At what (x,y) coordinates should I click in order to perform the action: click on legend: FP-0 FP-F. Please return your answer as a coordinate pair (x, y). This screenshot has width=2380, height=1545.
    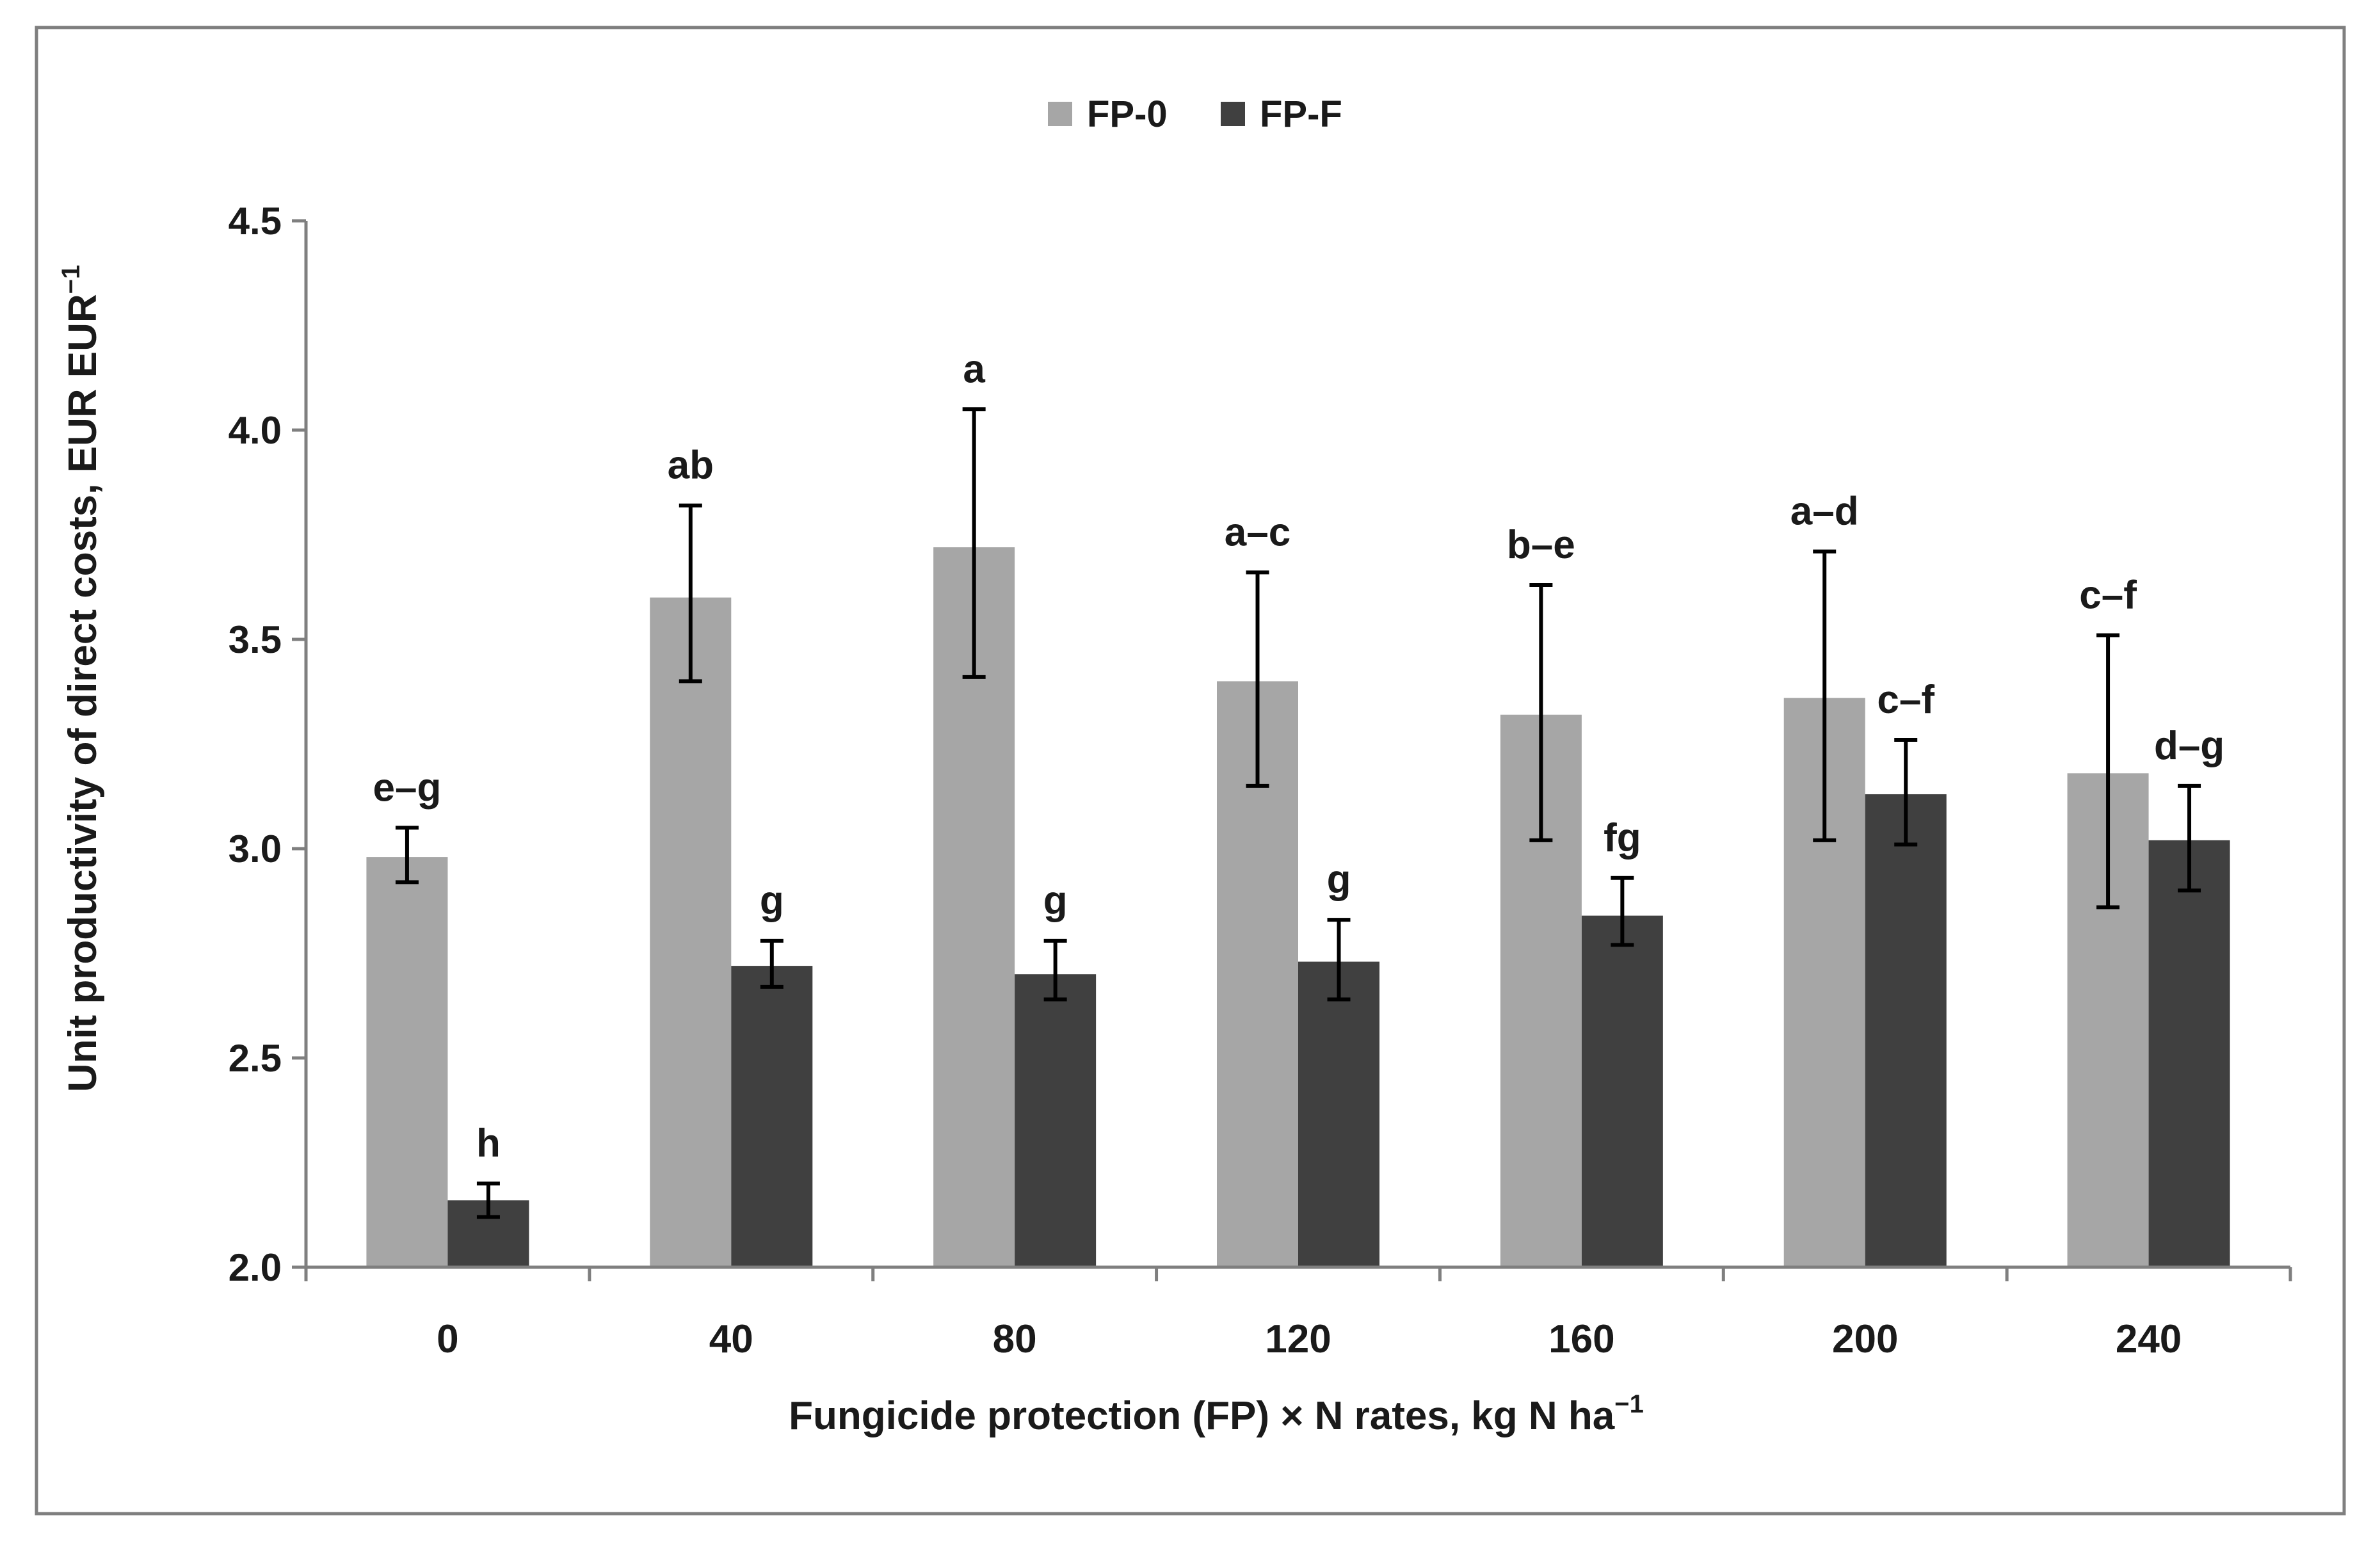
    Looking at the image, I should click on (1195, 114).